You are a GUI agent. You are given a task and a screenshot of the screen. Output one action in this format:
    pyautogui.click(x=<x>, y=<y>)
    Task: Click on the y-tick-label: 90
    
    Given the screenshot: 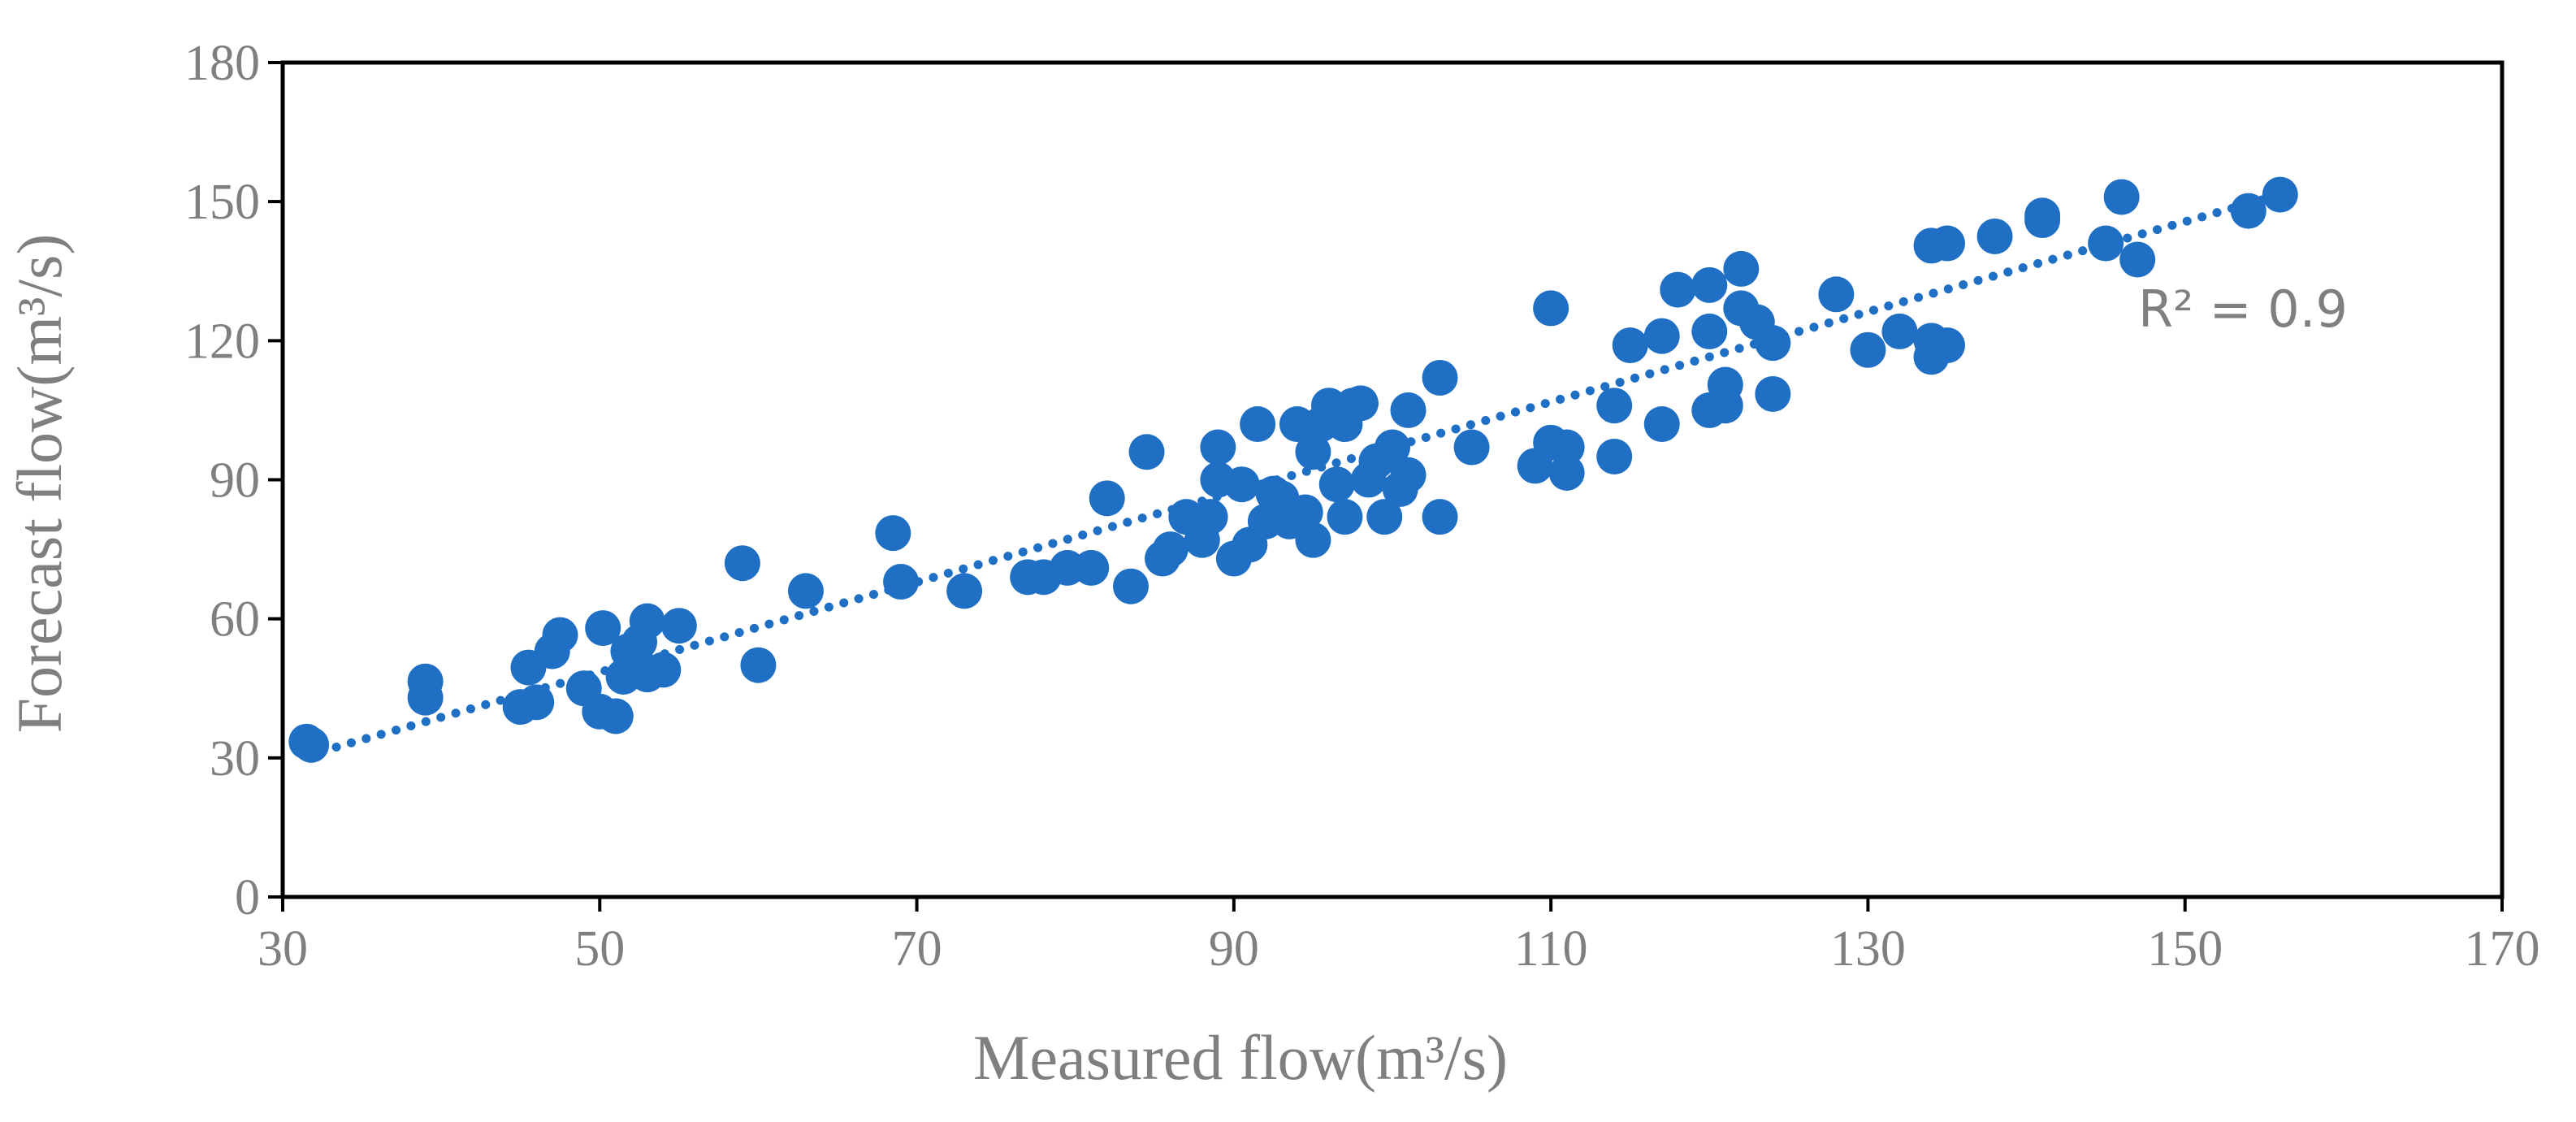 What is the action you would take?
    pyautogui.click(x=235, y=481)
    